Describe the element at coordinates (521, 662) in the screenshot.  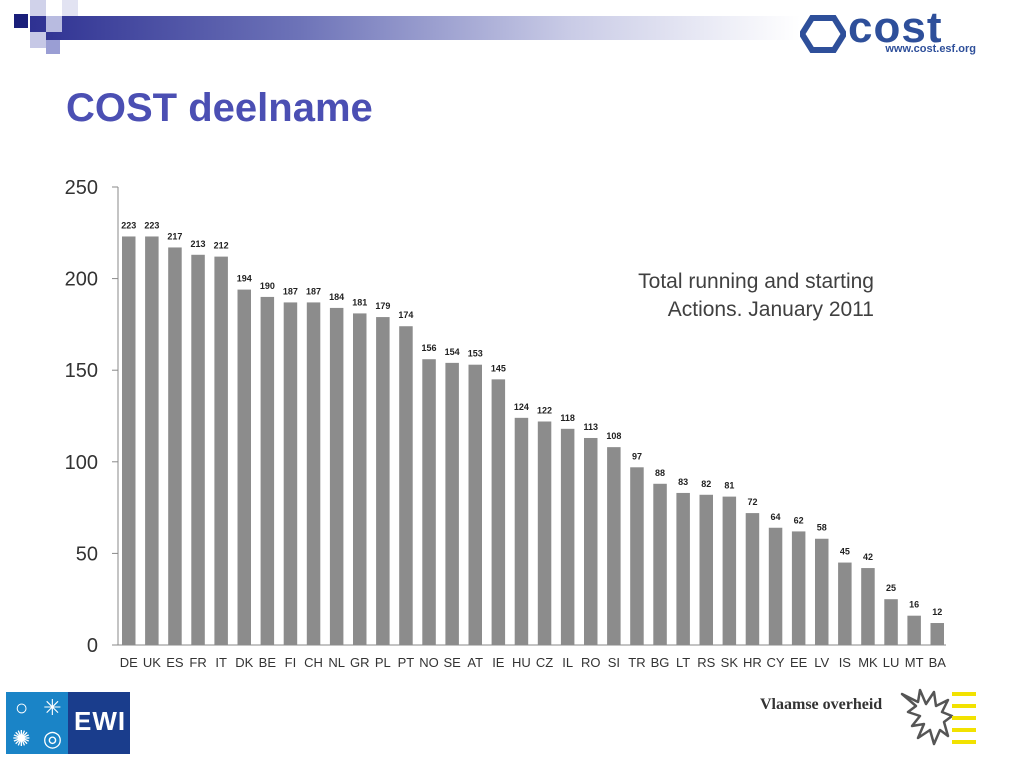
I see `category-label: HU` at that location.